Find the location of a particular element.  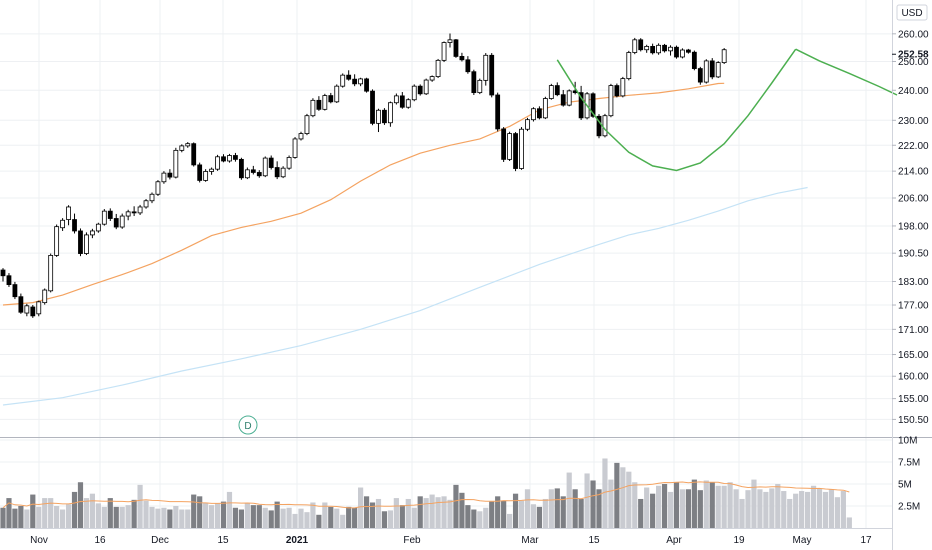

time-tick-label: 17 is located at coordinates (866, 540).